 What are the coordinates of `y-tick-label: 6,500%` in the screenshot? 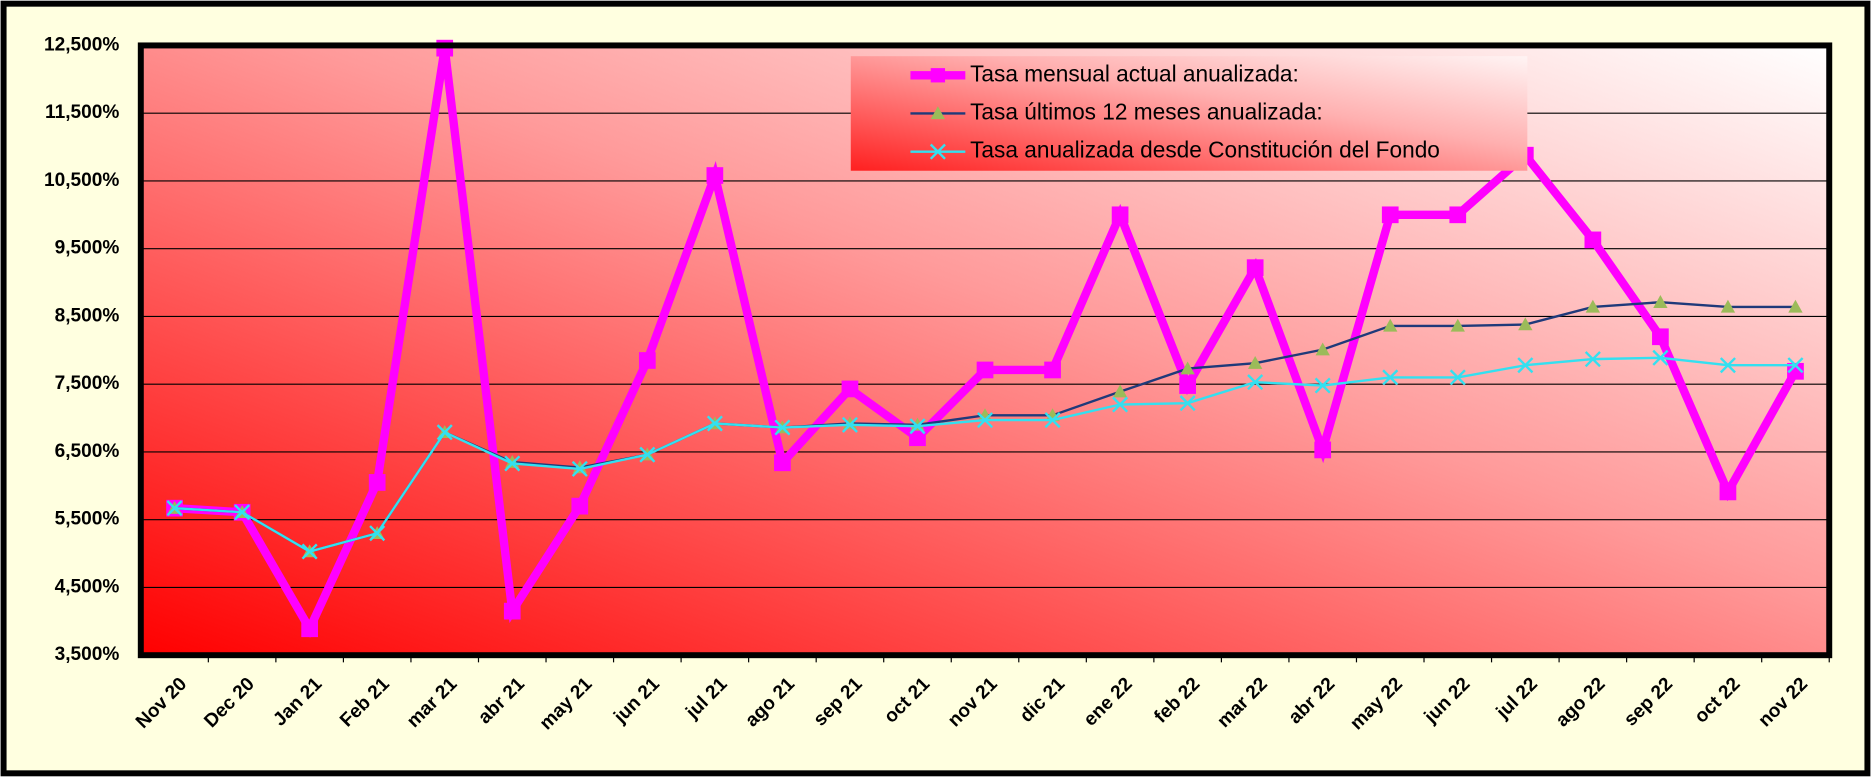 It's located at (87, 451).